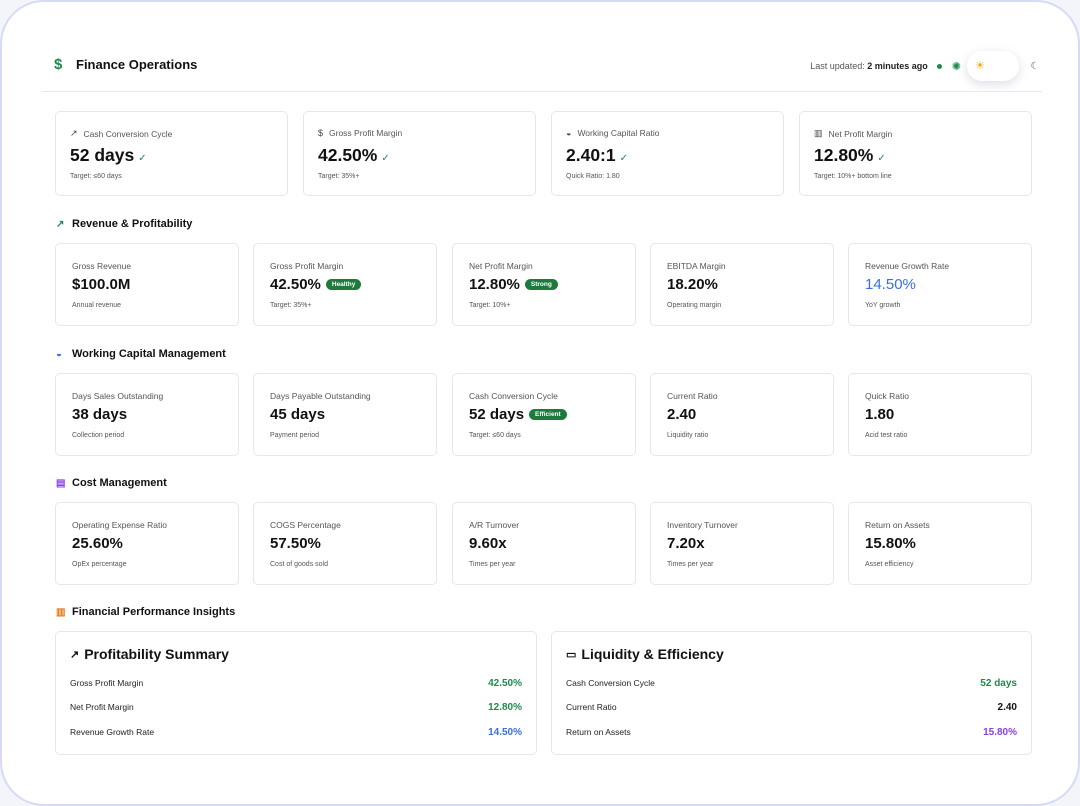 The image size is (1080, 806). Describe the element at coordinates (890, 284) in the screenshot. I see `metric-value: 14.50%` at that location.